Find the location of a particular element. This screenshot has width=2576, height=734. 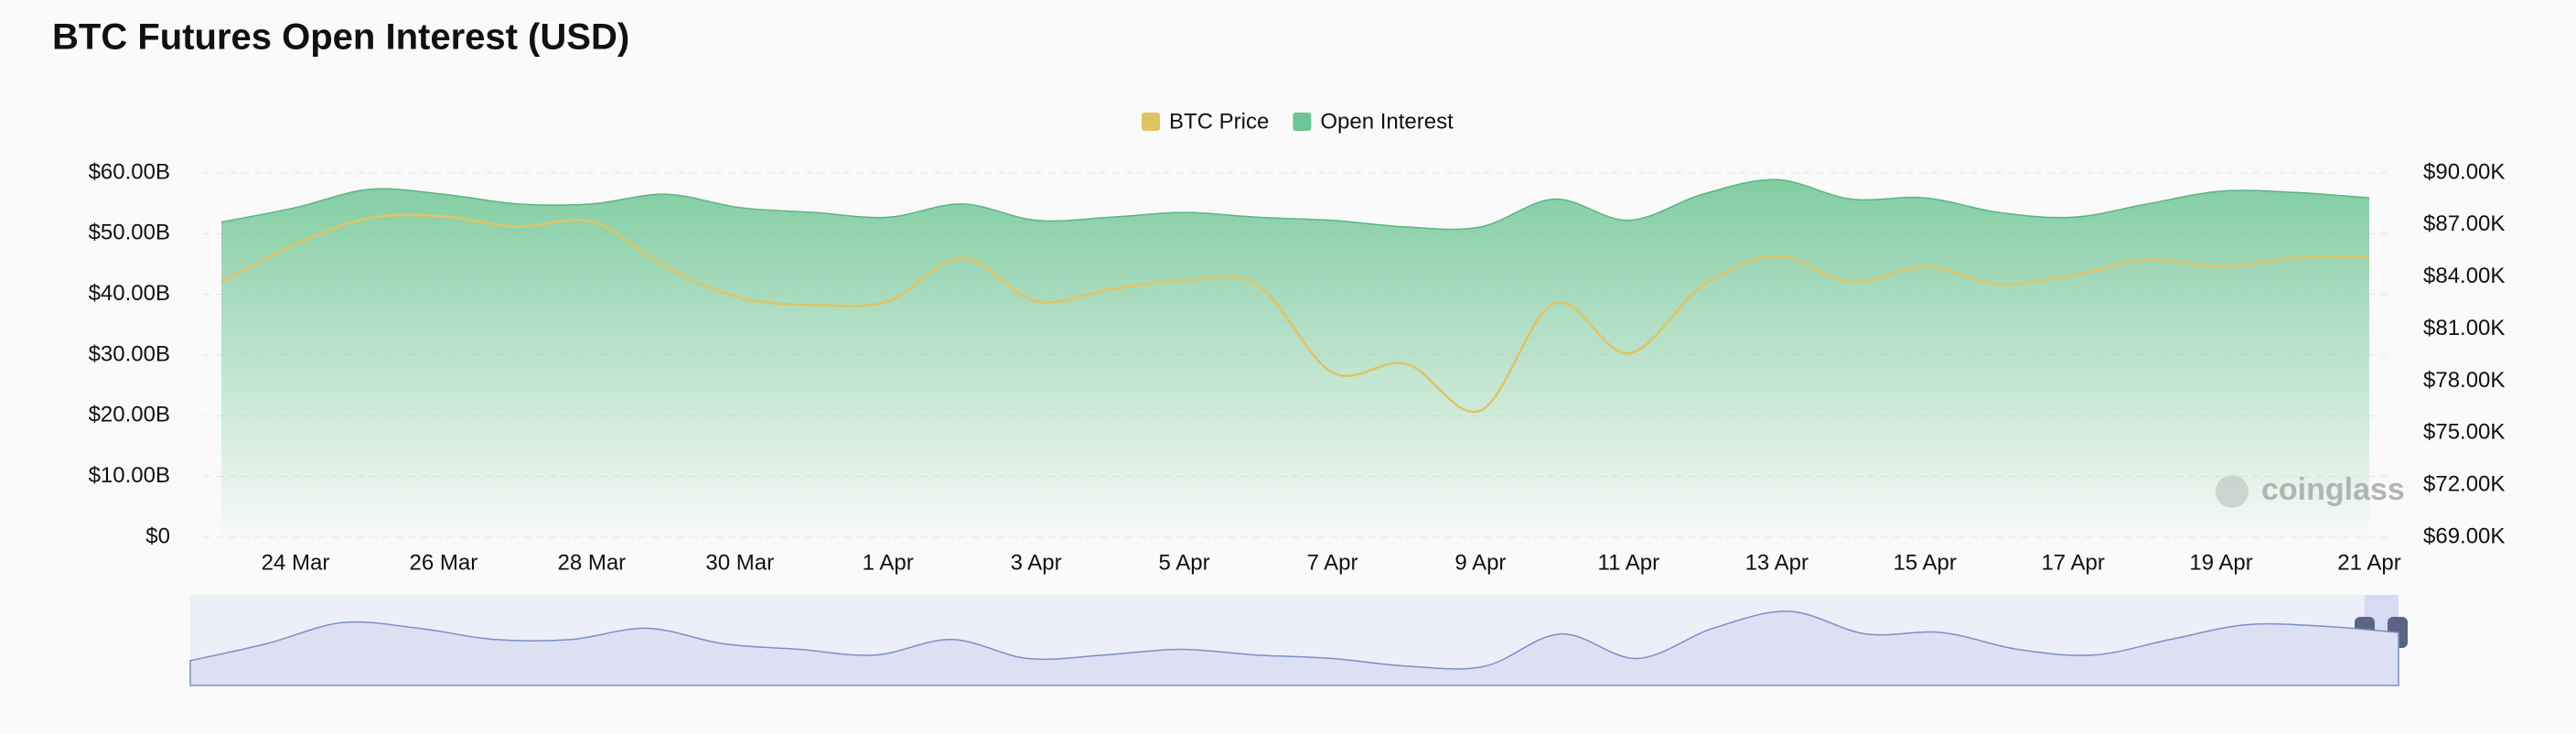

x-tick-label: 26 Mar is located at coordinates (444, 562).